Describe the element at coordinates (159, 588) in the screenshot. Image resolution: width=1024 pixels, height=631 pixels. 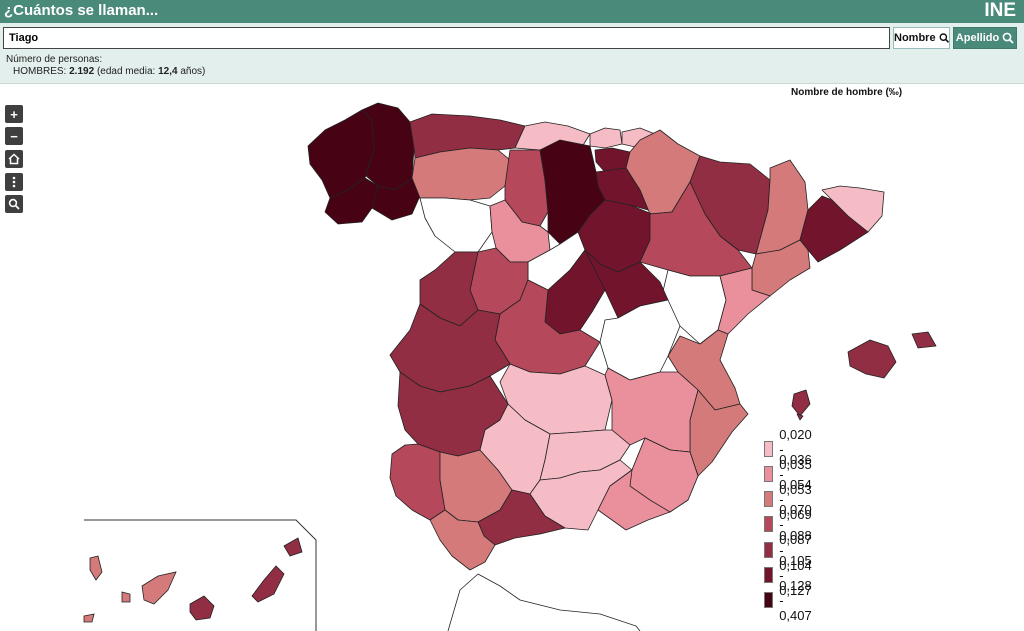
I see `island-tenerife` at that location.